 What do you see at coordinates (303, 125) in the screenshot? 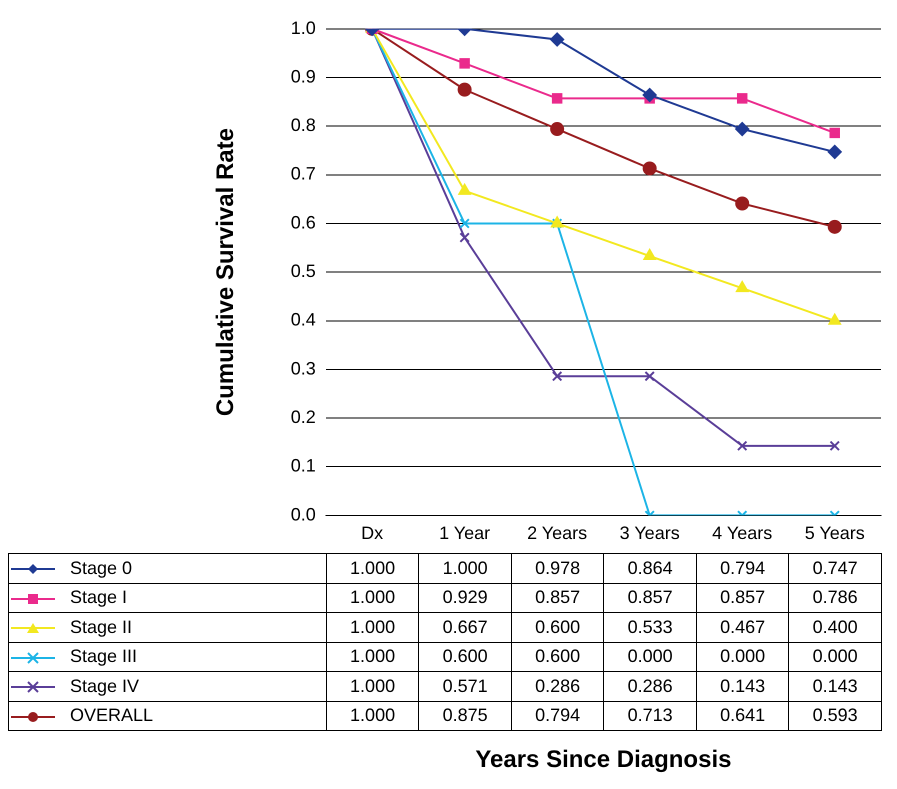
I see `y-tick-label: 0.8` at bounding box center [303, 125].